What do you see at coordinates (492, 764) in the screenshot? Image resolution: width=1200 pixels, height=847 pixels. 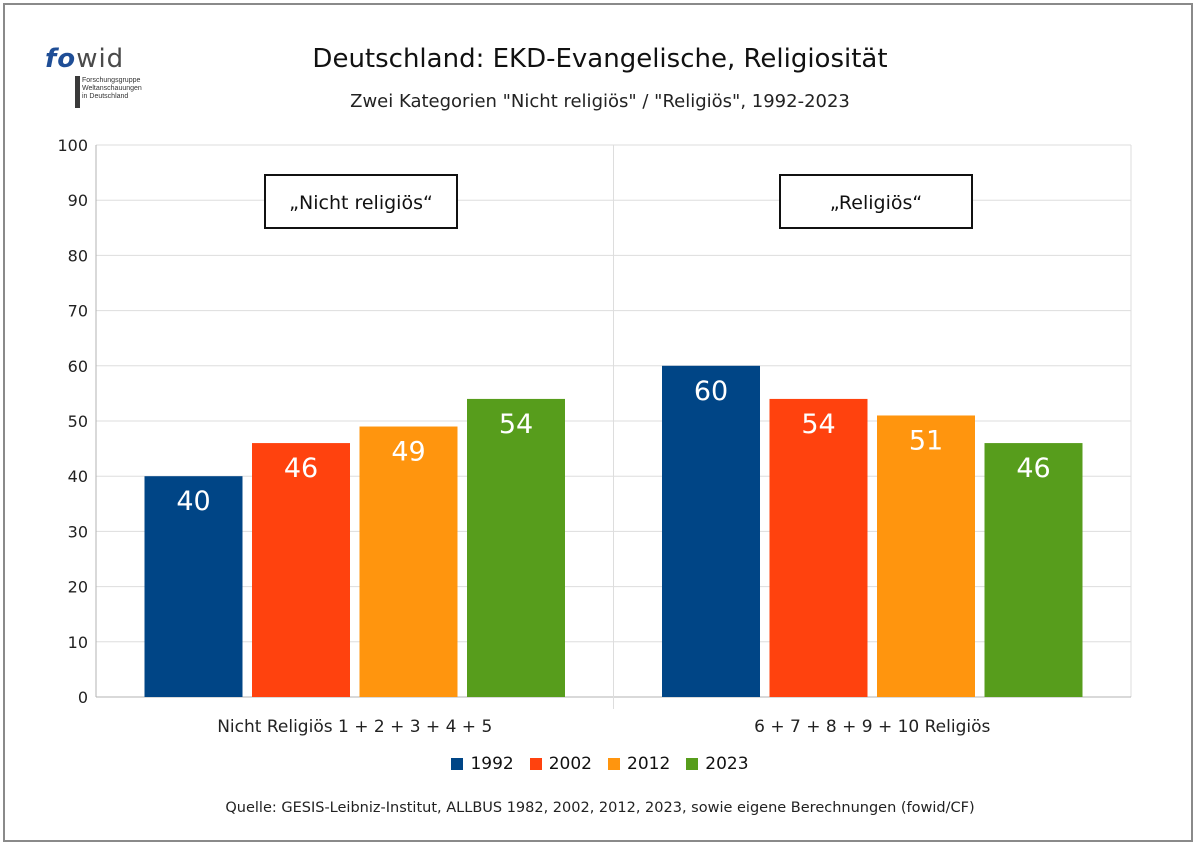 I see `legend-label: 1992` at bounding box center [492, 764].